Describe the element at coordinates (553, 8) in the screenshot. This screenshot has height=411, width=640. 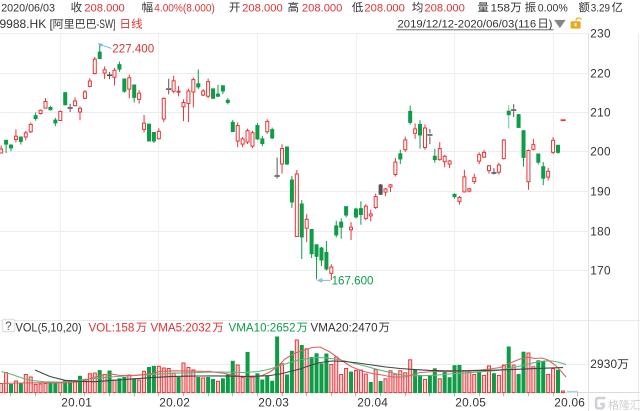
I see `svg-text: 0.00%` at that location.